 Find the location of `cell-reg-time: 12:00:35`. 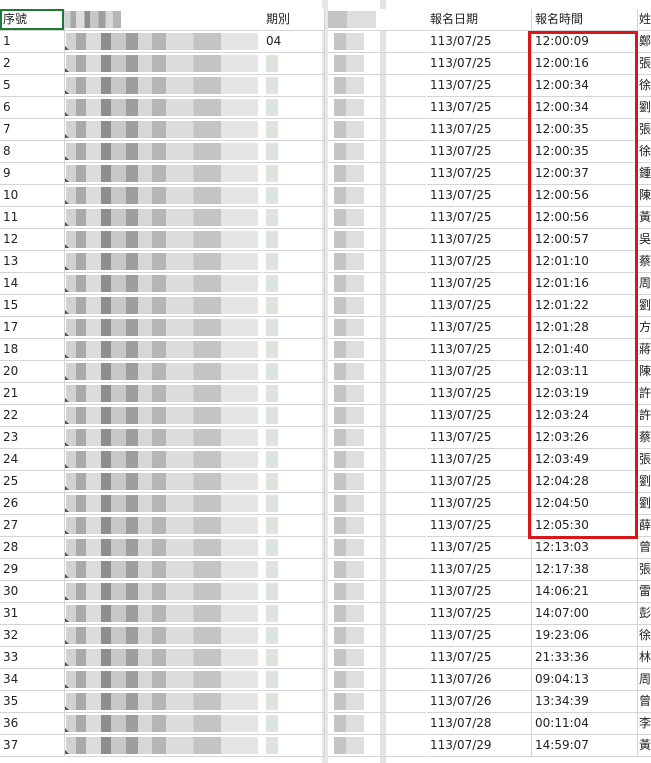

cell-reg-time: 12:00:35 is located at coordinates (585, 152).